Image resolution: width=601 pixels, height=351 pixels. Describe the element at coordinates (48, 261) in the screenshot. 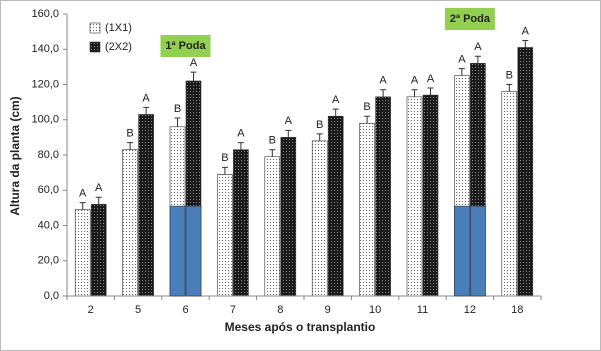

I see `y-tick-label: 20,0` at that location.